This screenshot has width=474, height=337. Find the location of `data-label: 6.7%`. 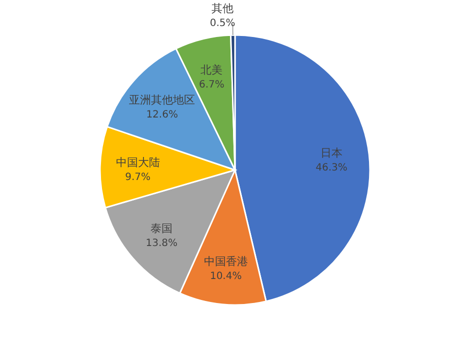

data-label: 6.7% is located at coordinates (211, 85).